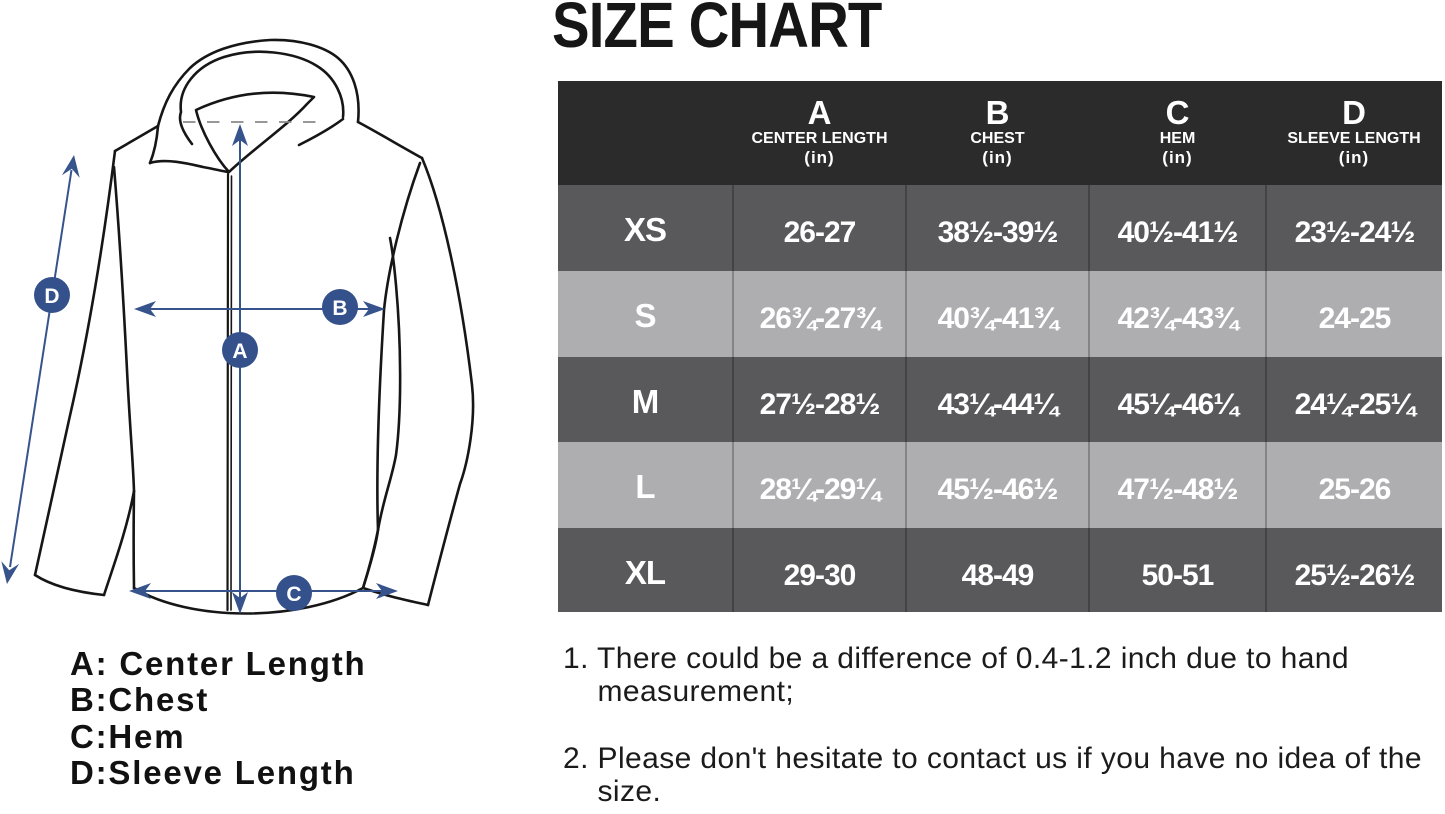 This screenshot has height=814, width=1445. I want to click on svg-text: D, so click(51, 296).